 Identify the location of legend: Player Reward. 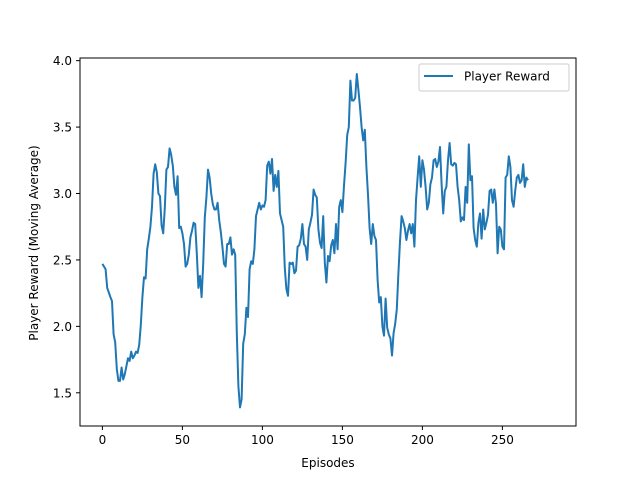
(494, 77).